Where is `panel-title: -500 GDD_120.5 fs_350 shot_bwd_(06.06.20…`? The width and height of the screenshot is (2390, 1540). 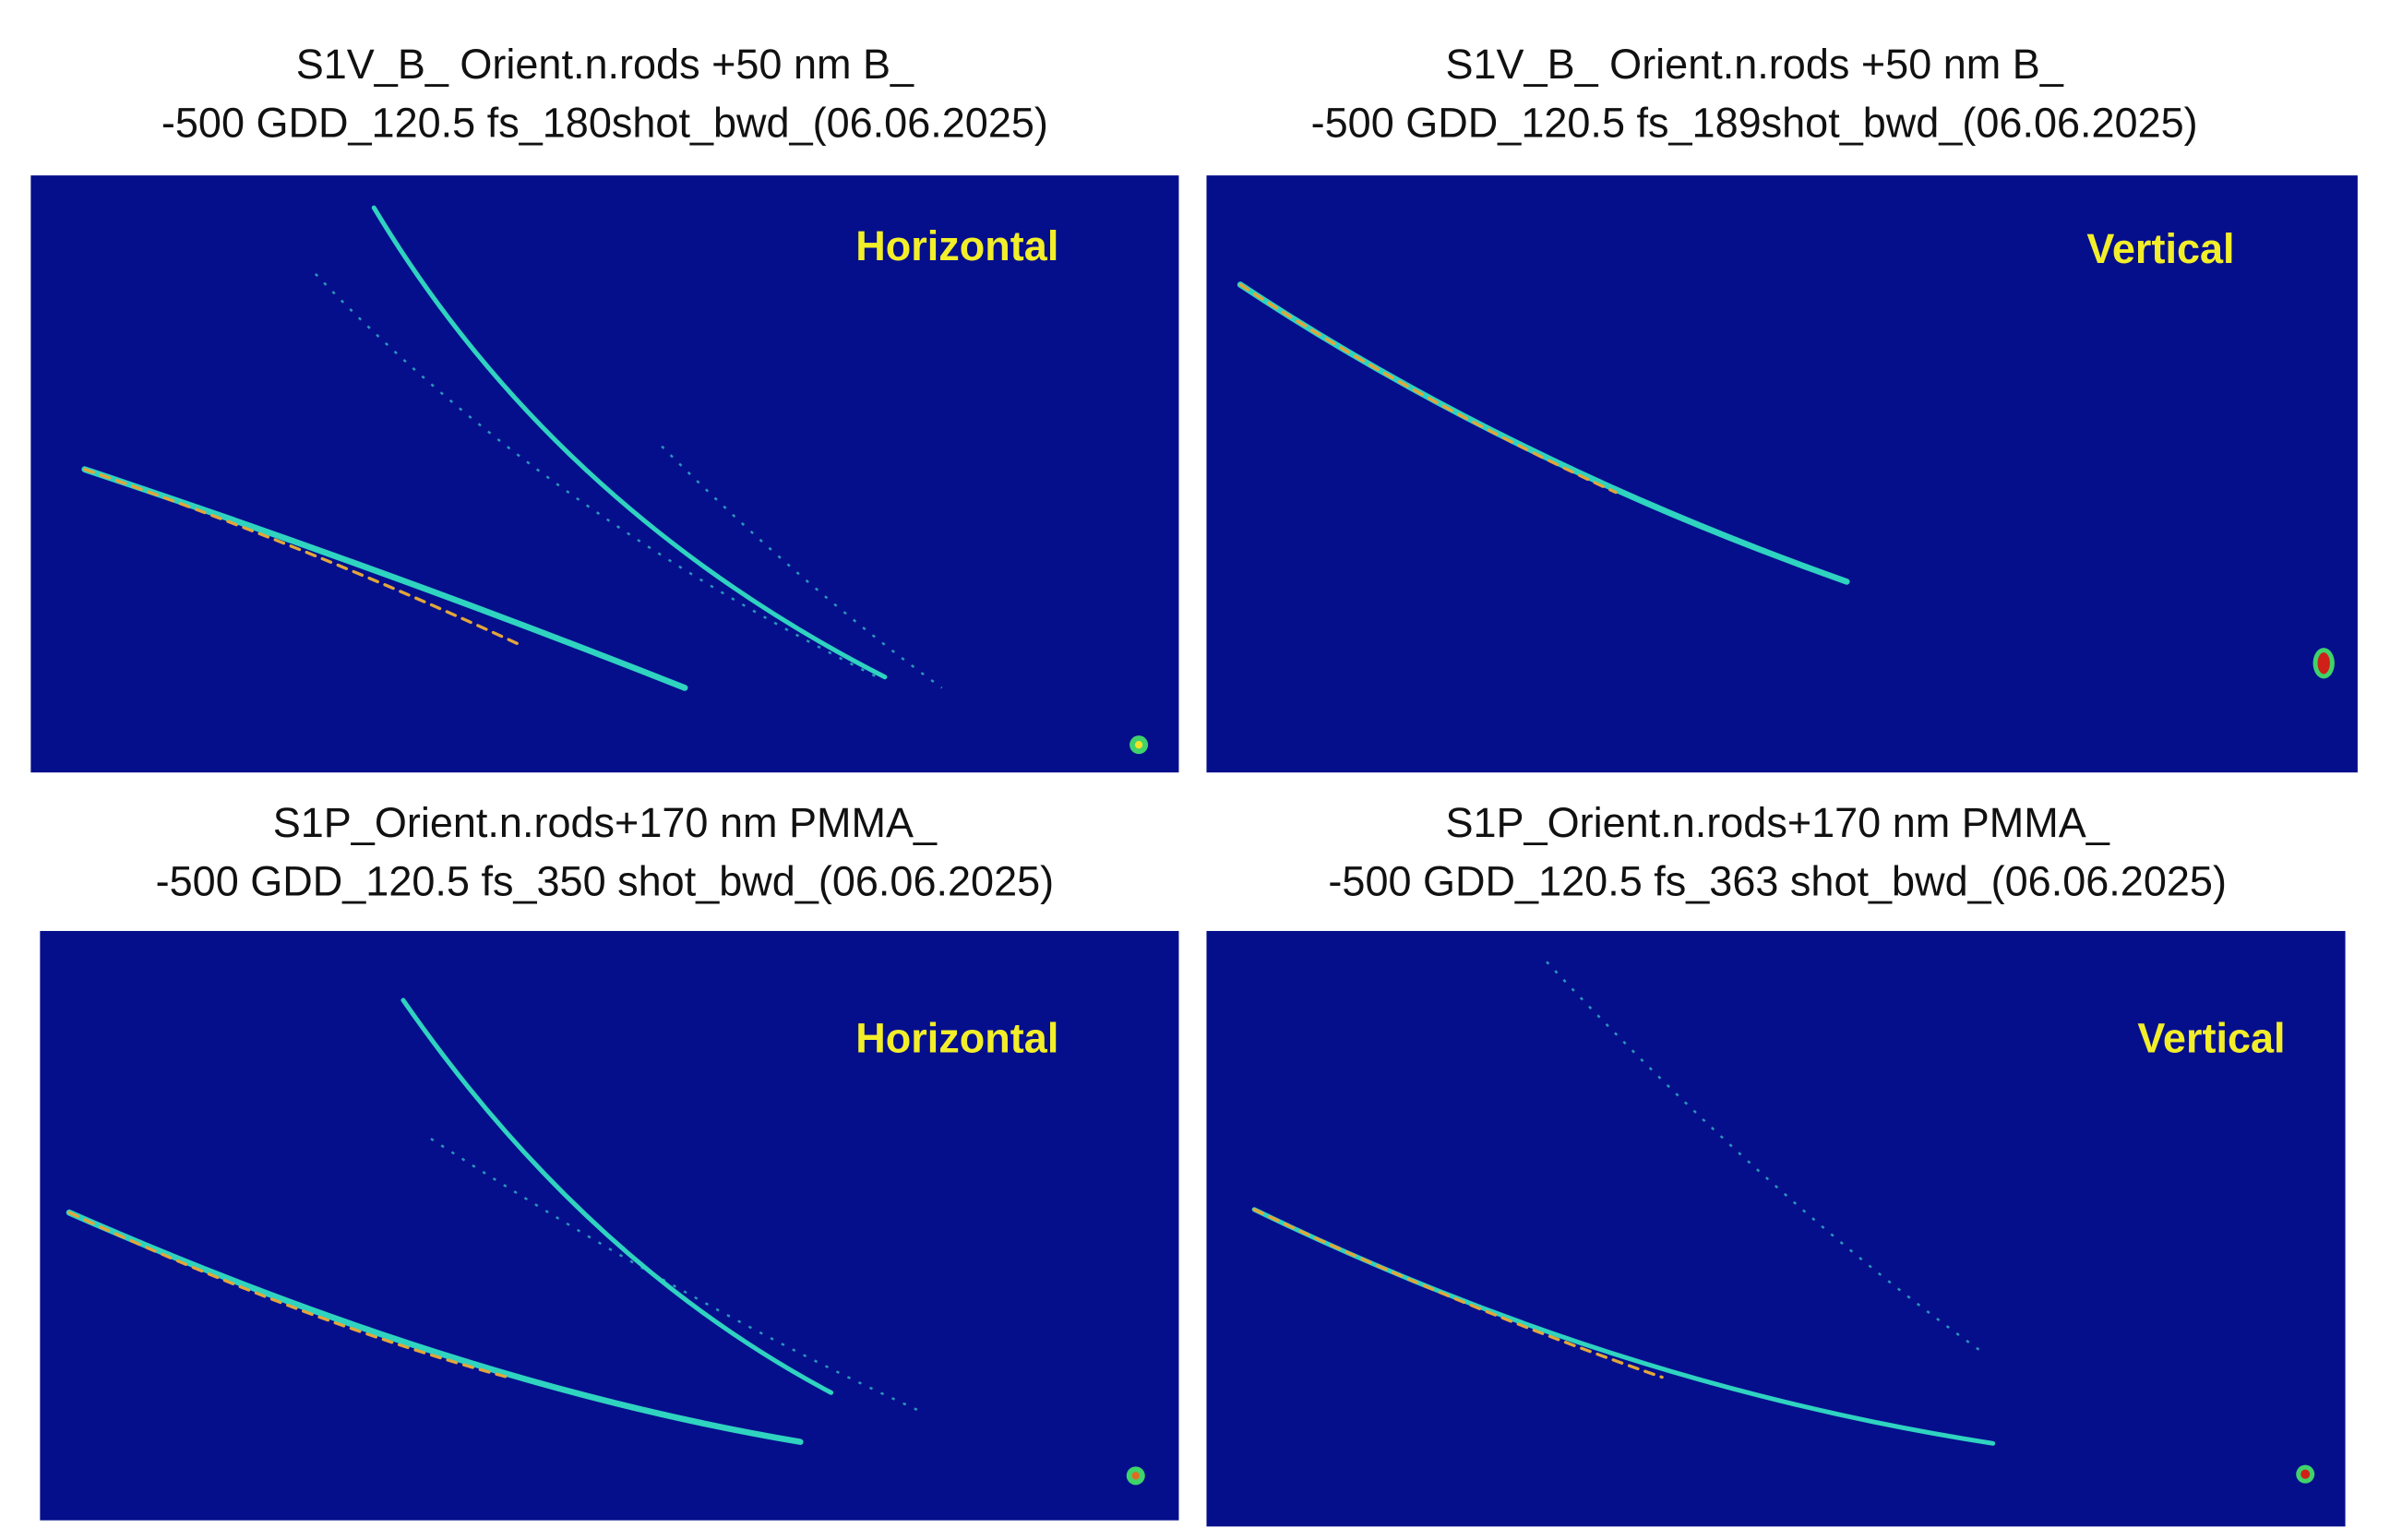
panel-title: -500 GDD_120.5 fs_350 shot_bwd_(06.06.20… is located at coordinates (605, 881).